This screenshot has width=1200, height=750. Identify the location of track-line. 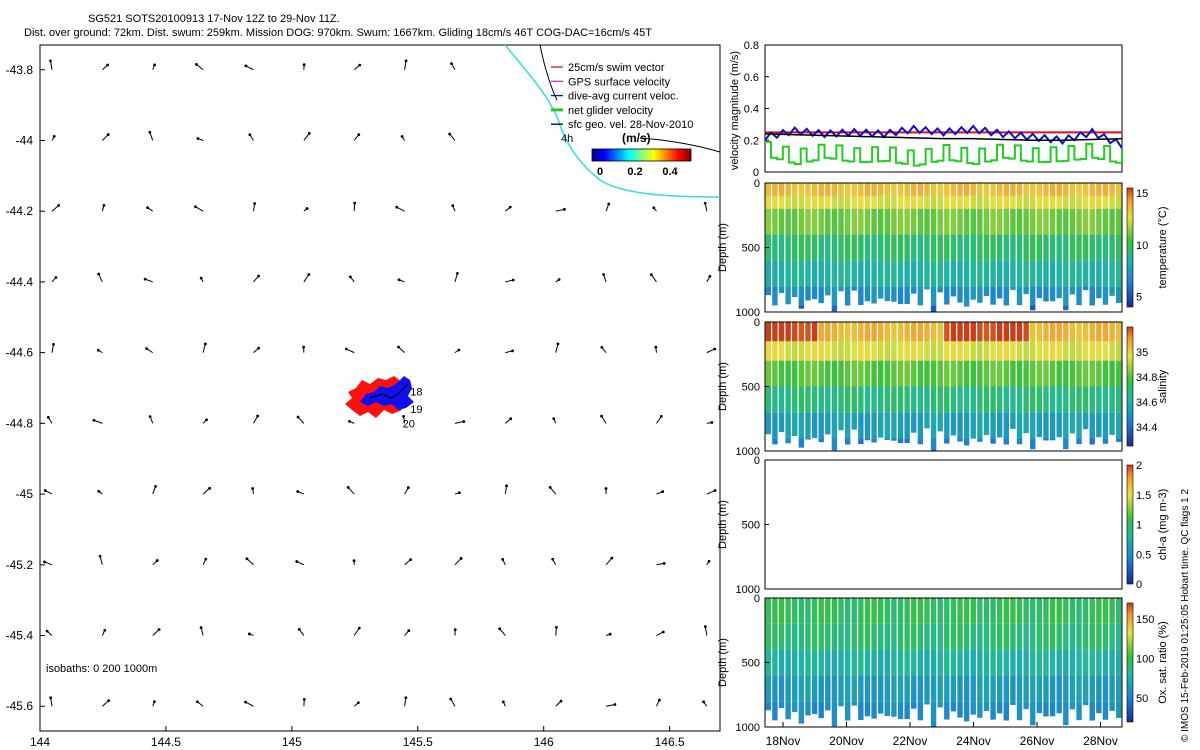
(389, 391).